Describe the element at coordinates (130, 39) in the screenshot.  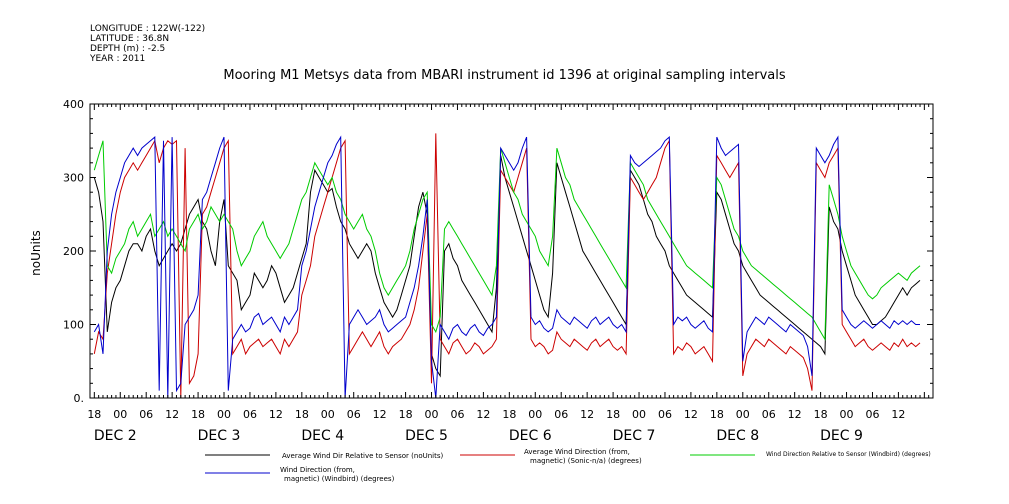
I see `meta-latitude: LATITUDE : 36.8N` at that location.